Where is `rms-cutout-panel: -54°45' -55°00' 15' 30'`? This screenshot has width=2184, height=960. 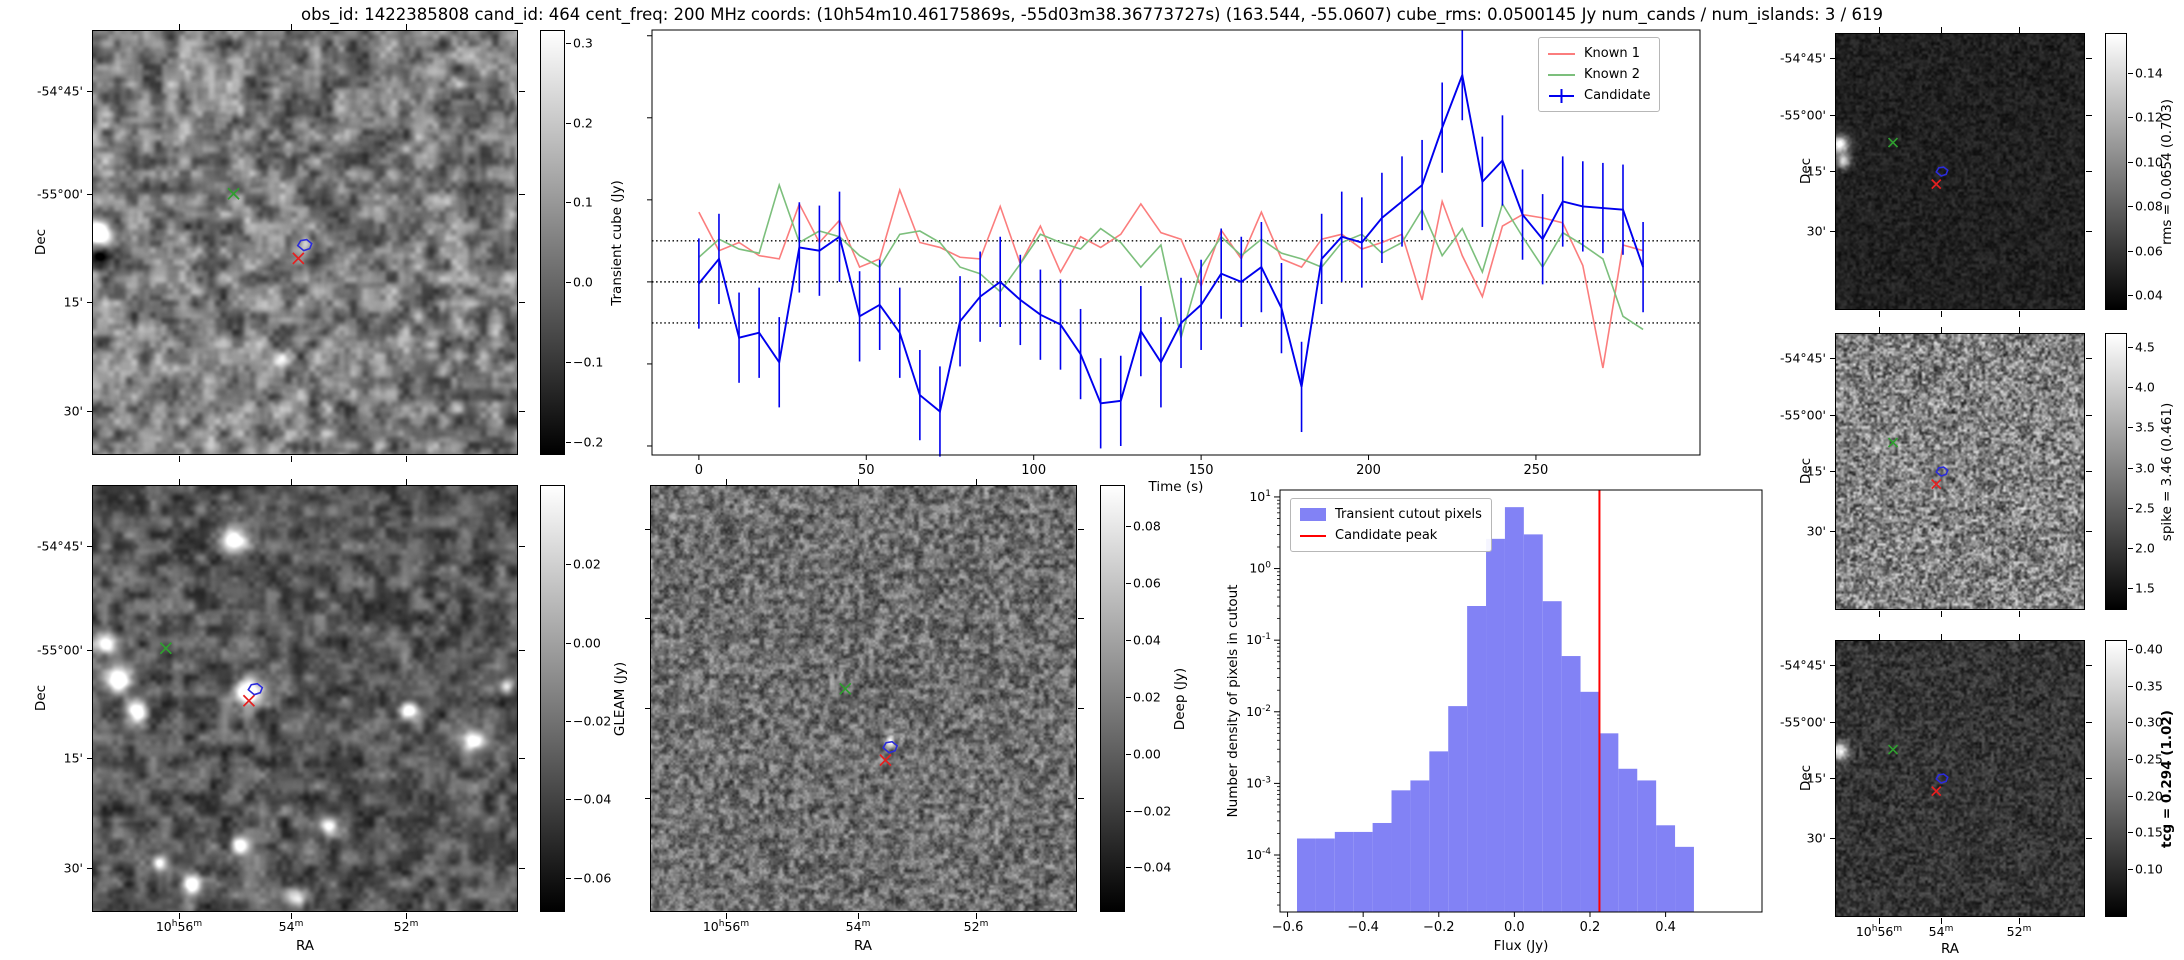 rms-cutout-panel: -54°45' -55°00' 15' 30' is located at coordinates (1936, 172).